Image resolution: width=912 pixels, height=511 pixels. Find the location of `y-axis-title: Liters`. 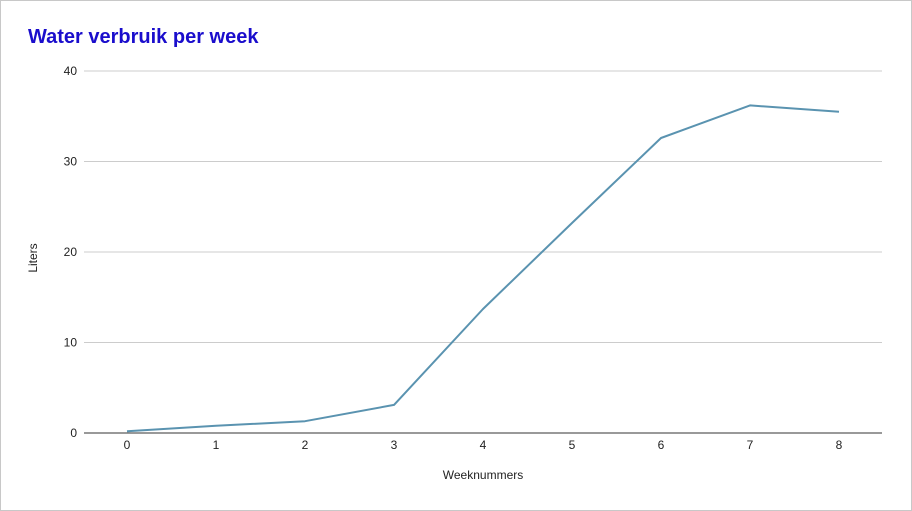

y-axis-title: Liters is located at coordinates (33, 257).